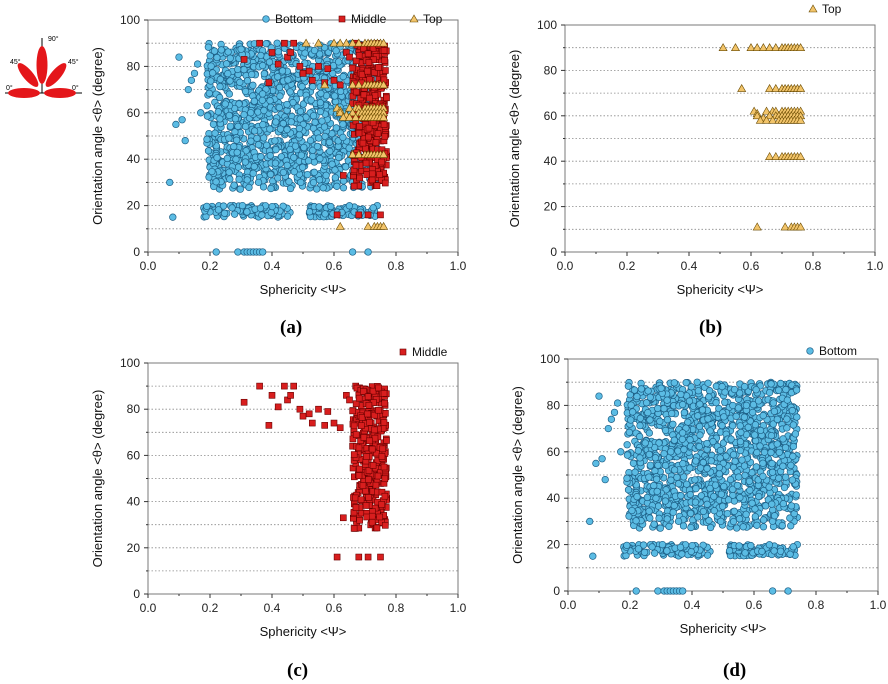  I want to click on x-tick-label: 0.2, so click(210, 608).